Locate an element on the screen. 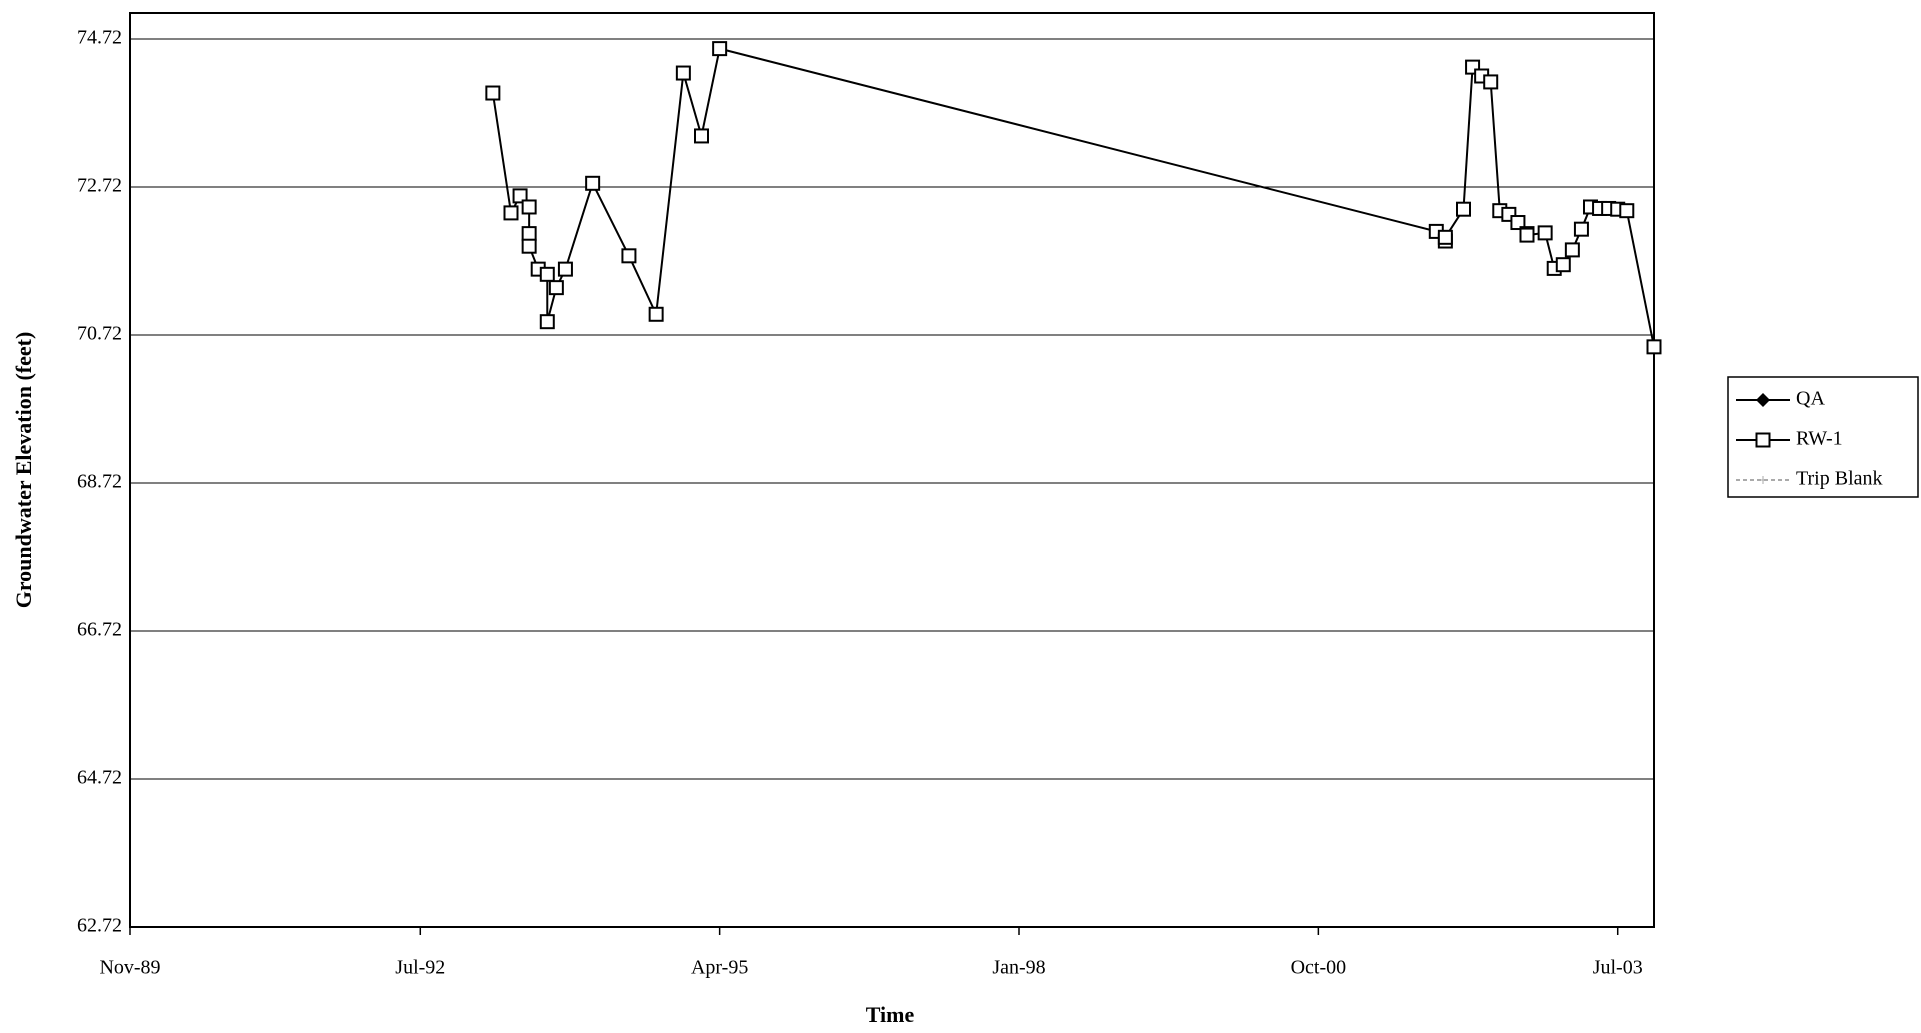 Image resolution: width=1921 pixels, height=1033 pixels. y-tick-label: 70.72 is located at coordinates (99, 334).